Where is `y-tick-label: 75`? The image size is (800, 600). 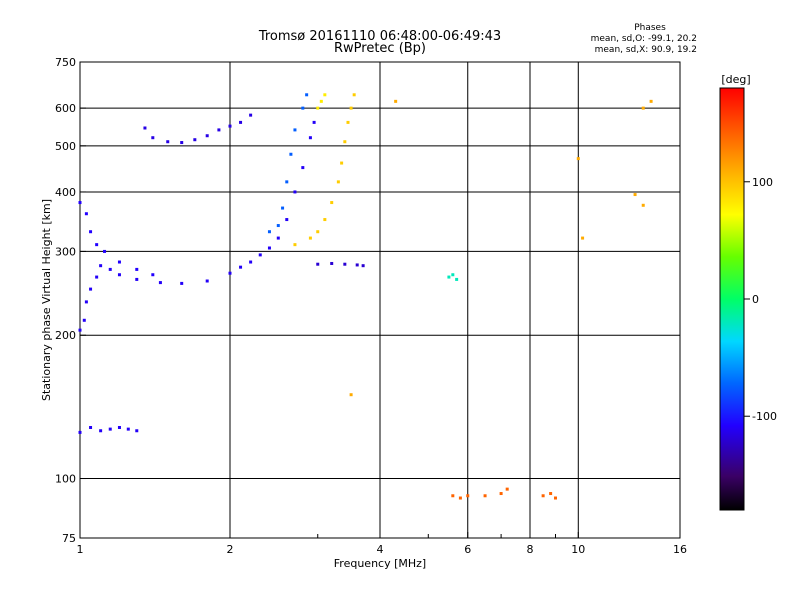 y-tick-label: 75 is located at coordinates (69, 538).